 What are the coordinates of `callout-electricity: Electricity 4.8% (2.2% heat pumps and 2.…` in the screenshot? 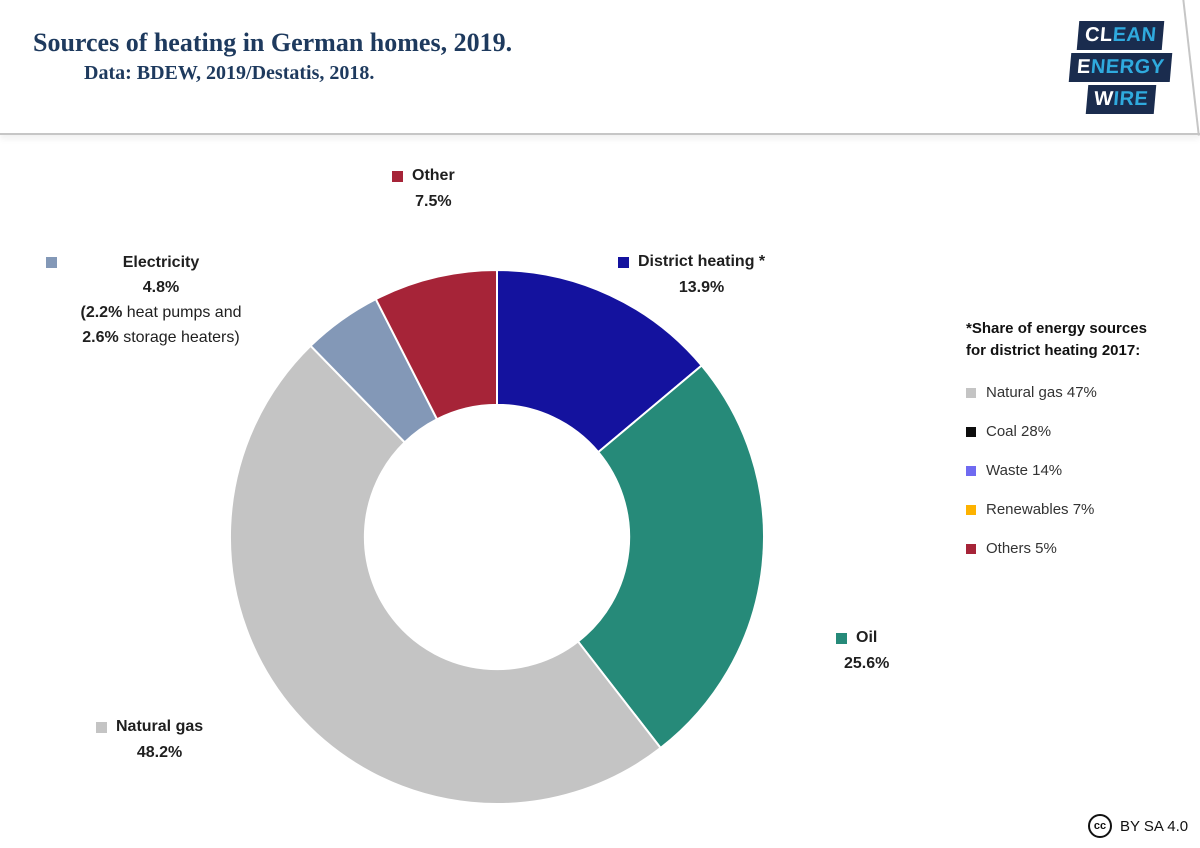 It's located at (161, 300).